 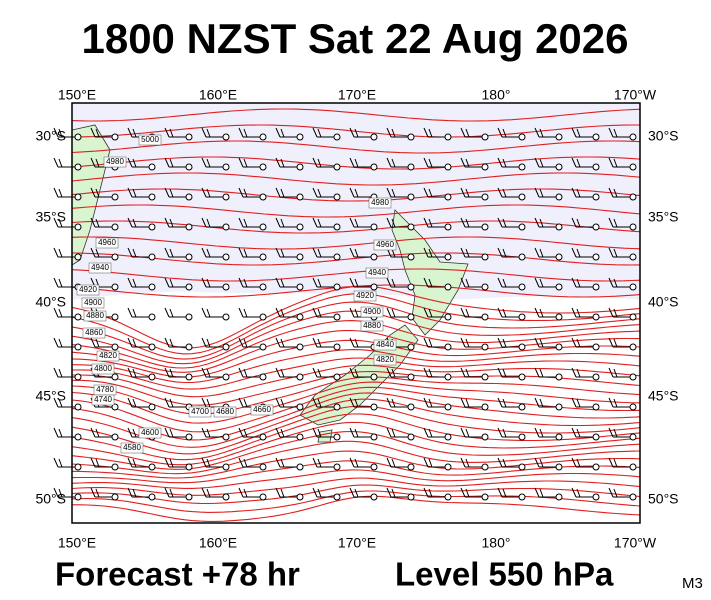 I want to click on lat-label-right: 45°S, so click(x=663, y=396).